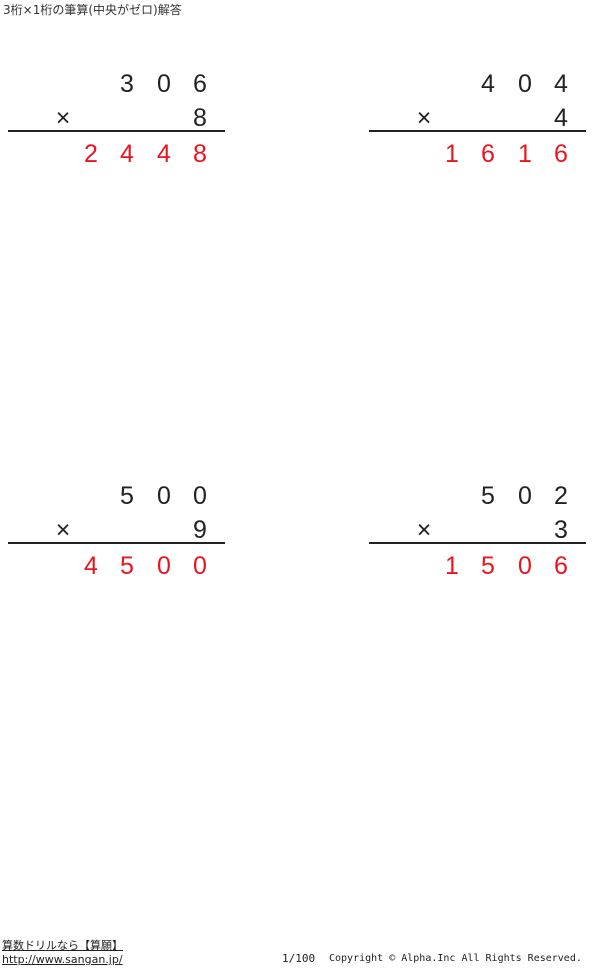 This screenshot has width=600, height=968. Describe the element at coordinates (92, 10) in the screenshot. I see `page-title: 3桁×1桁の筆算(中央がゼロ)解答` at that location.